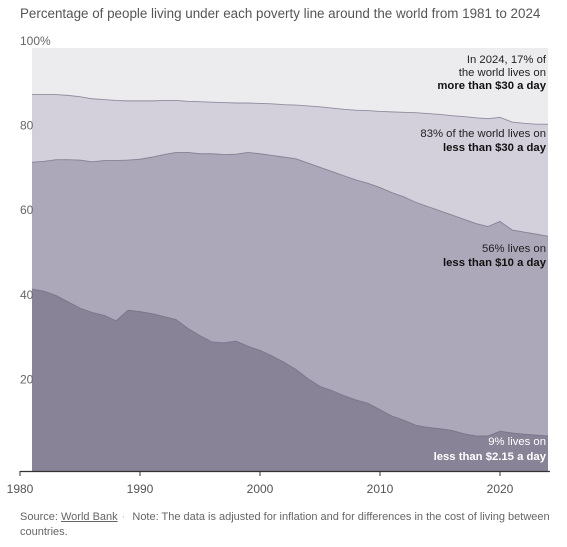 This screenshot has width=567, height=547. Describe the element at coordinates (39, 517) in the screenshot. I see `source-label: Source:` at that location.